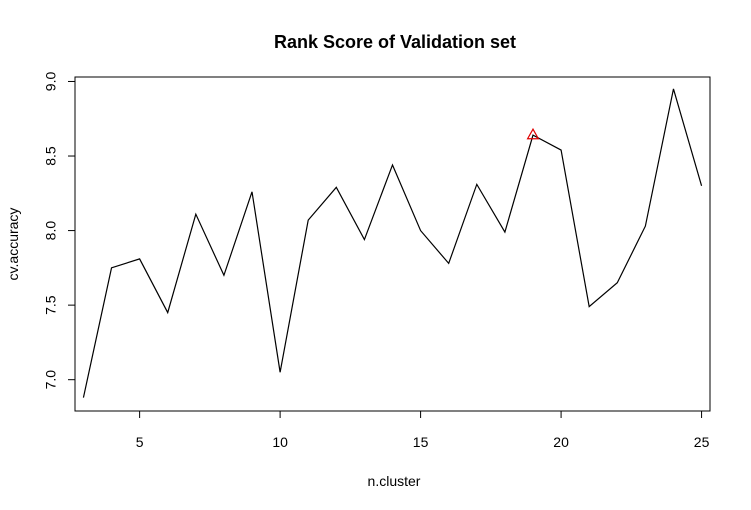 This screenshot has width=751, height=510. Describe the element at coordinates (51, 305) in the screenshot. I see `y-tick-label-7-5: 7.5` at that location.